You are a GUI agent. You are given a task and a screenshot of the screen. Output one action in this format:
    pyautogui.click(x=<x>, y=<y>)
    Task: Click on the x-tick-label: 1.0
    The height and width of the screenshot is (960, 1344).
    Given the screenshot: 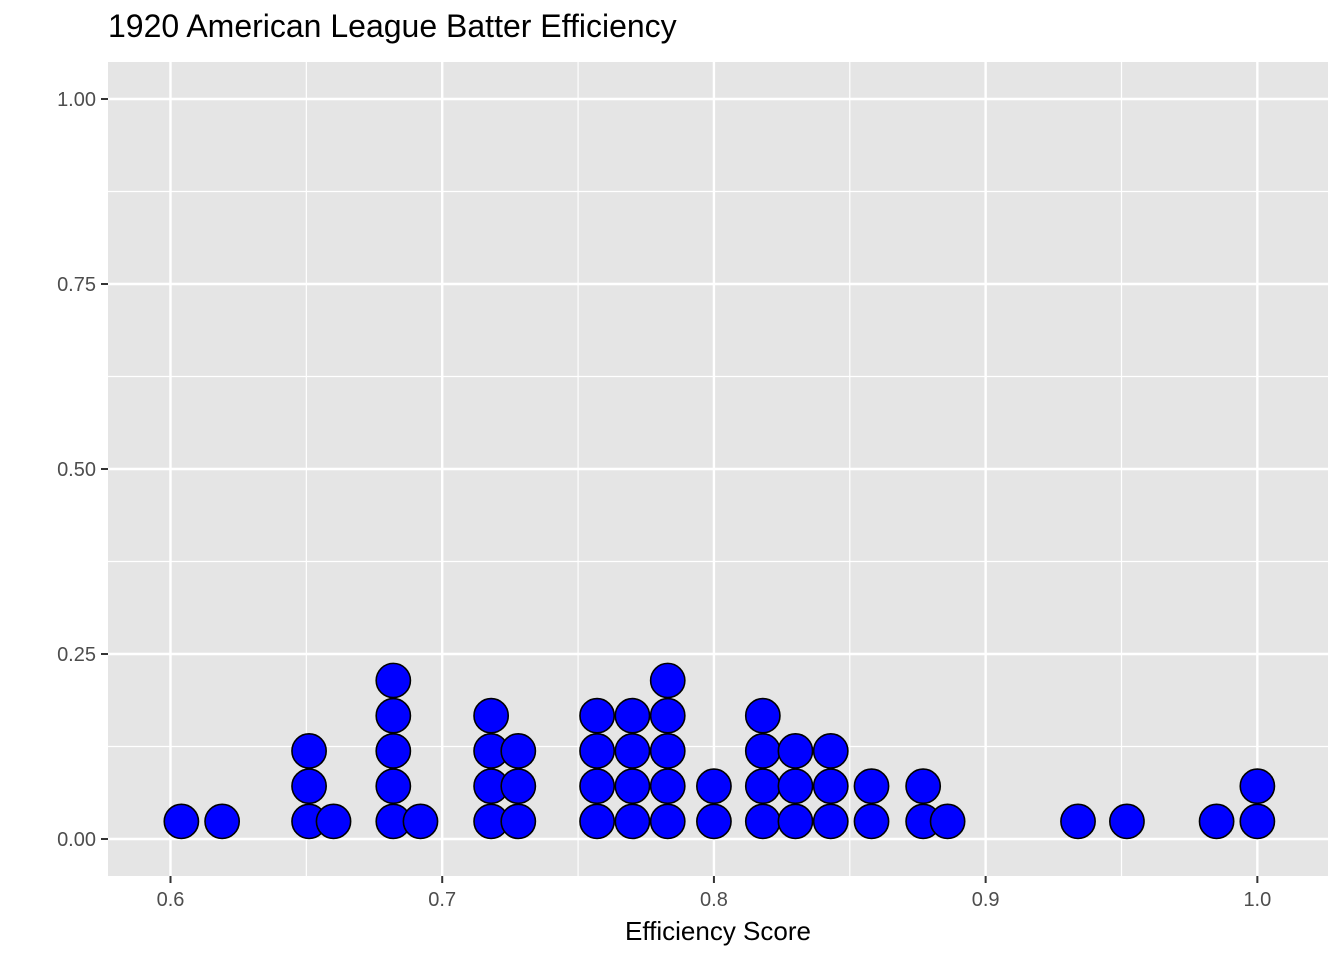 What is the action you would take?
    pyautogui.click(x=1257, y=900)
    